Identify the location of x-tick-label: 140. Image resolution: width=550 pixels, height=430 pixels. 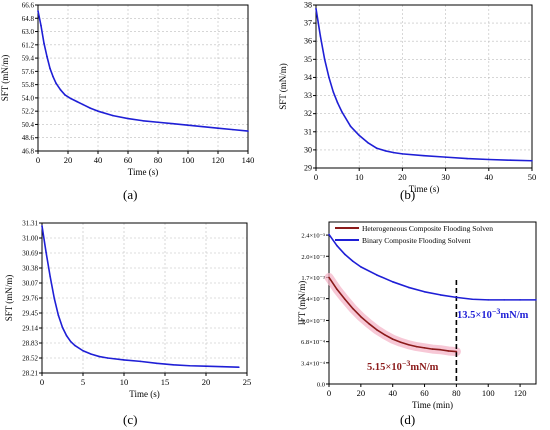
(248, 160).